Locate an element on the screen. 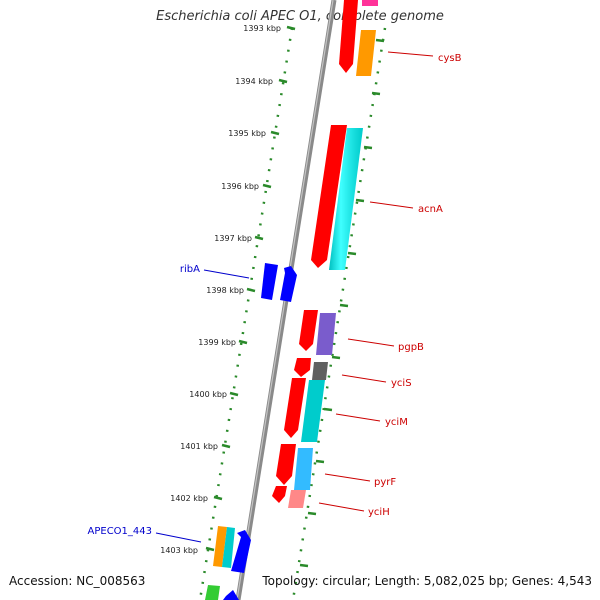 Image resolution: width=600 pixels, height=600 pixels. callout-pyrF is located at coordinates (347, 477).